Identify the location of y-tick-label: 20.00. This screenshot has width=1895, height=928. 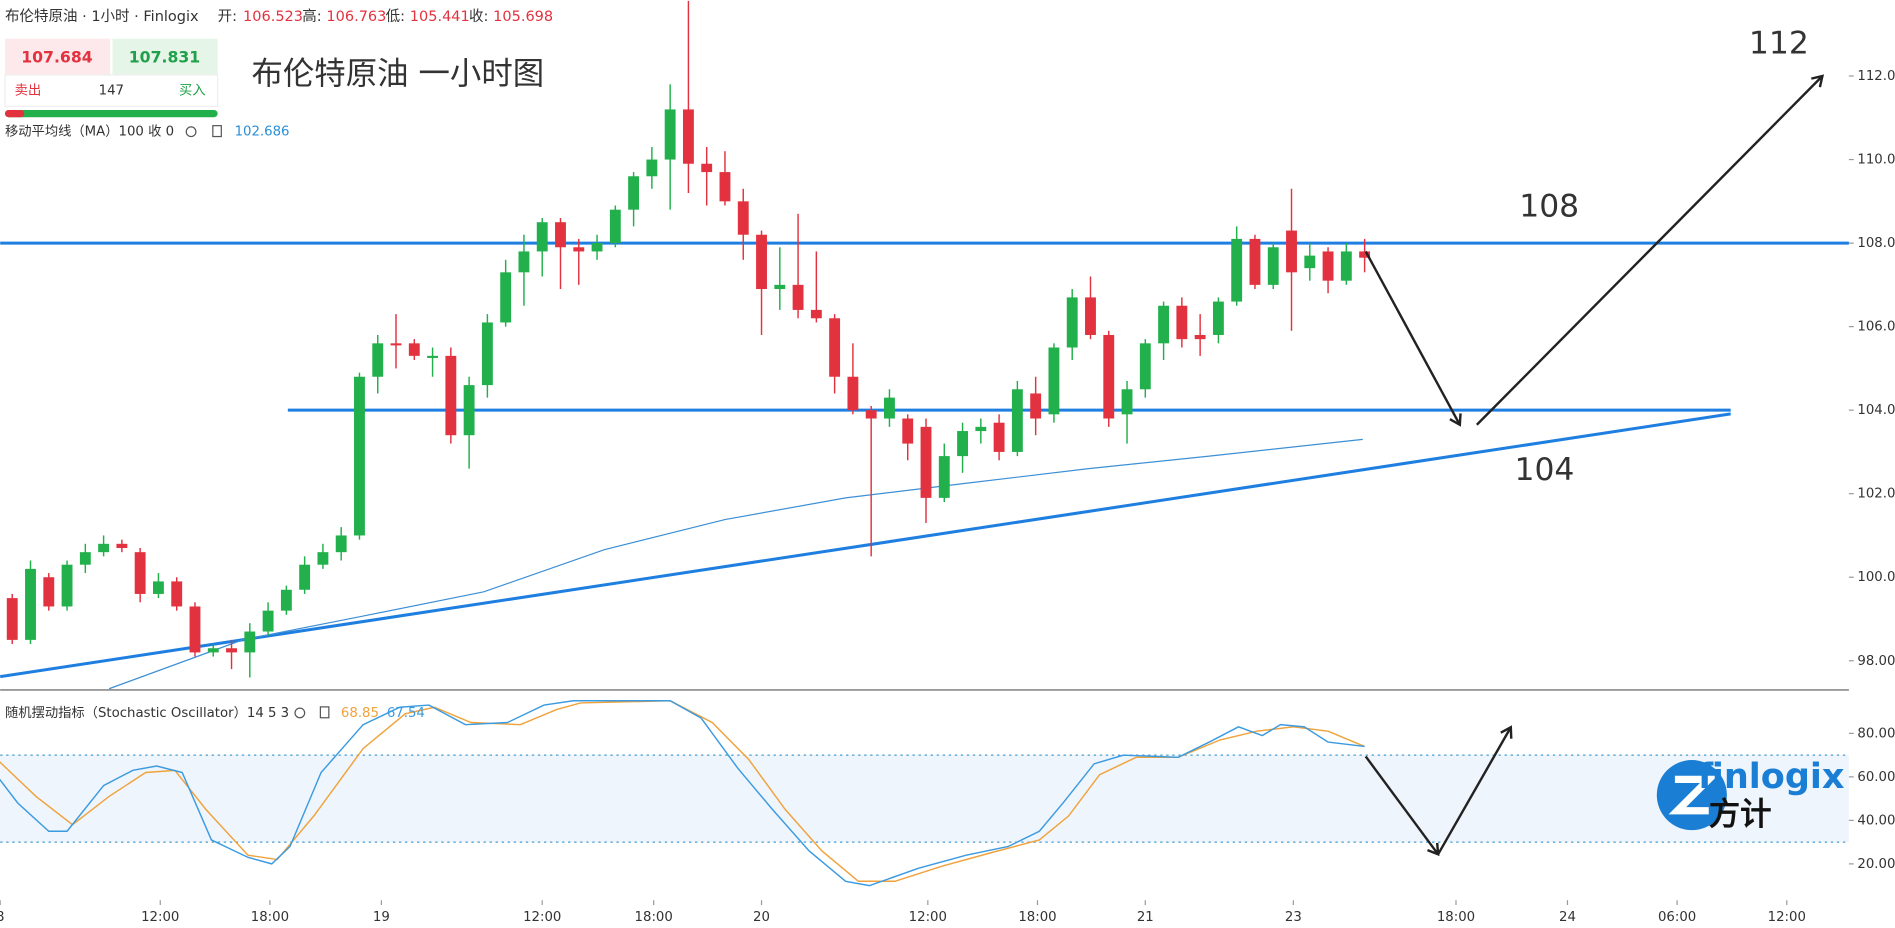
(1876, 864).